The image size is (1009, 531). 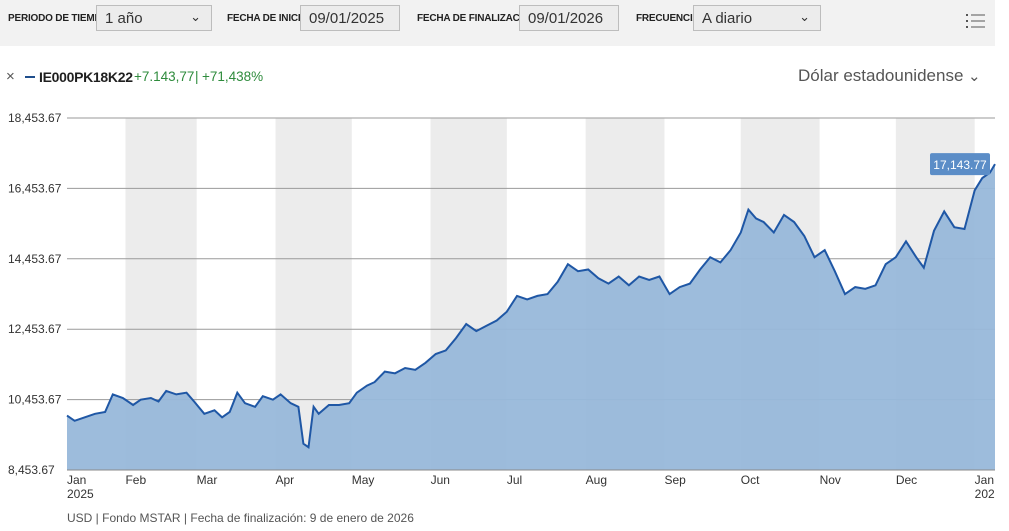 What do you see at coordinates (668, 18) in the screenshot?
I see `frequency-label: FRECUENCIA` at bounding box center [668, 18].